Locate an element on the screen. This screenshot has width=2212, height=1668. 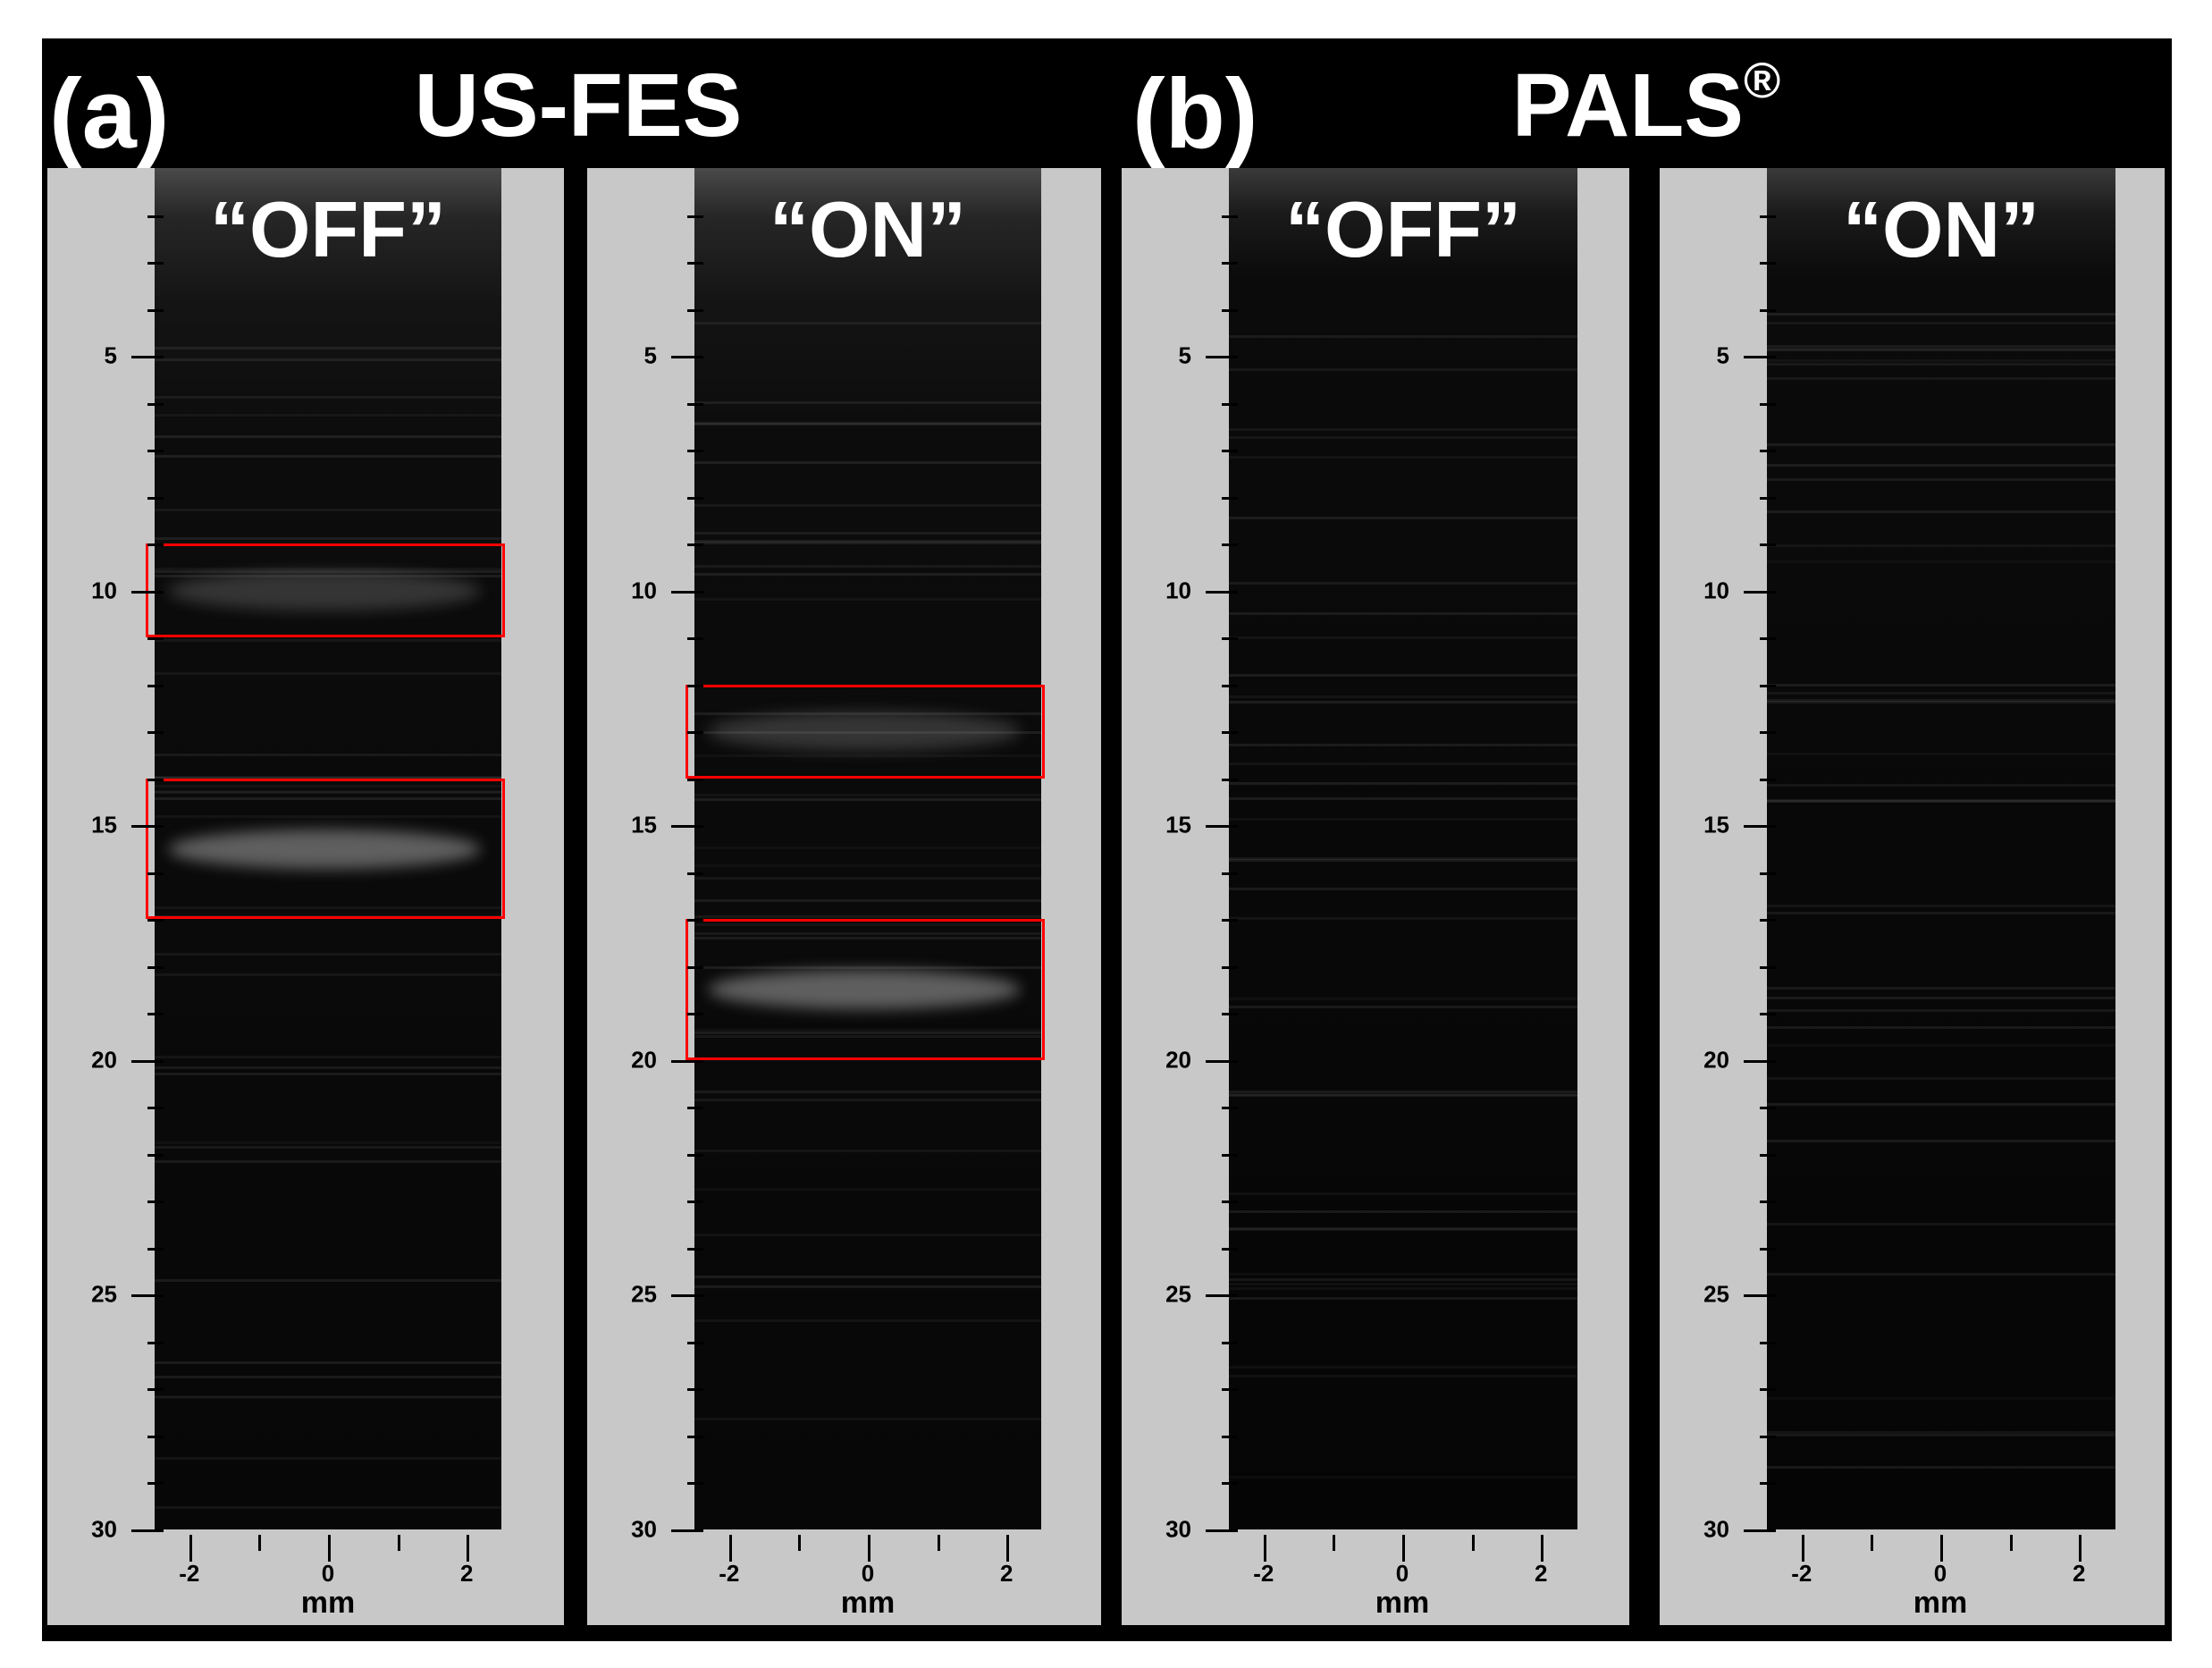
depth-tick-label: 20 is located at coordinates (104, 1060).